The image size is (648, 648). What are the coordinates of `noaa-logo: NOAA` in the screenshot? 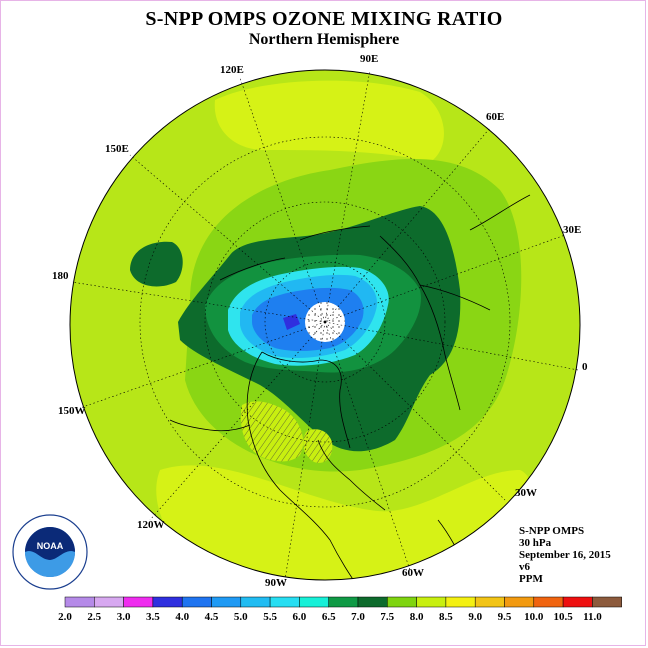 It's located at (50, 552).